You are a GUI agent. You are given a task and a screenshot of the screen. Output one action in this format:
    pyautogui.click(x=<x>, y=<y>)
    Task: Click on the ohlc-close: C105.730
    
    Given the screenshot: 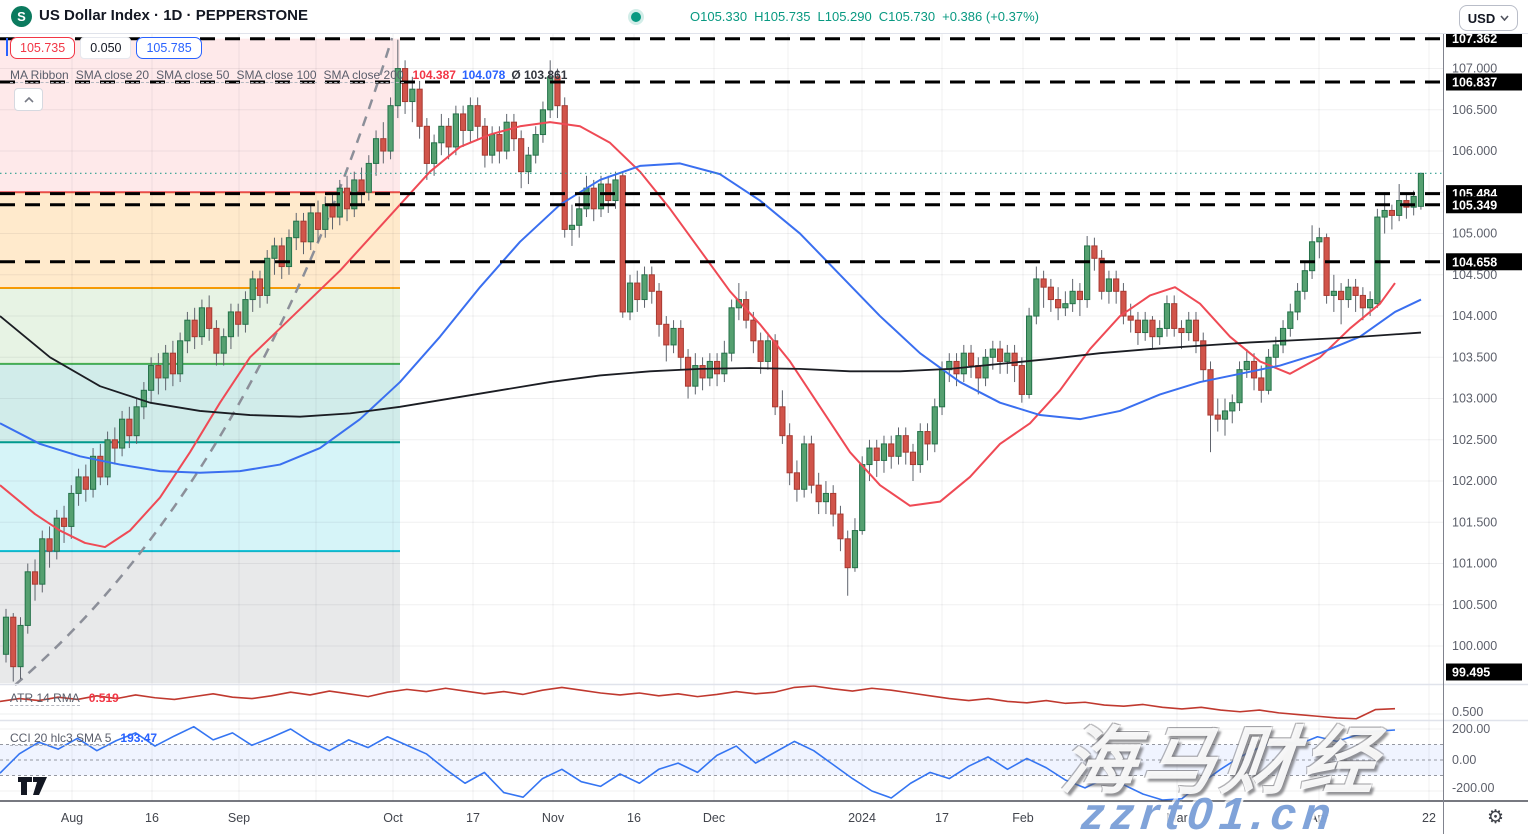 What is the action you would take?
    pyautogui.click(x=907, y=16)
    